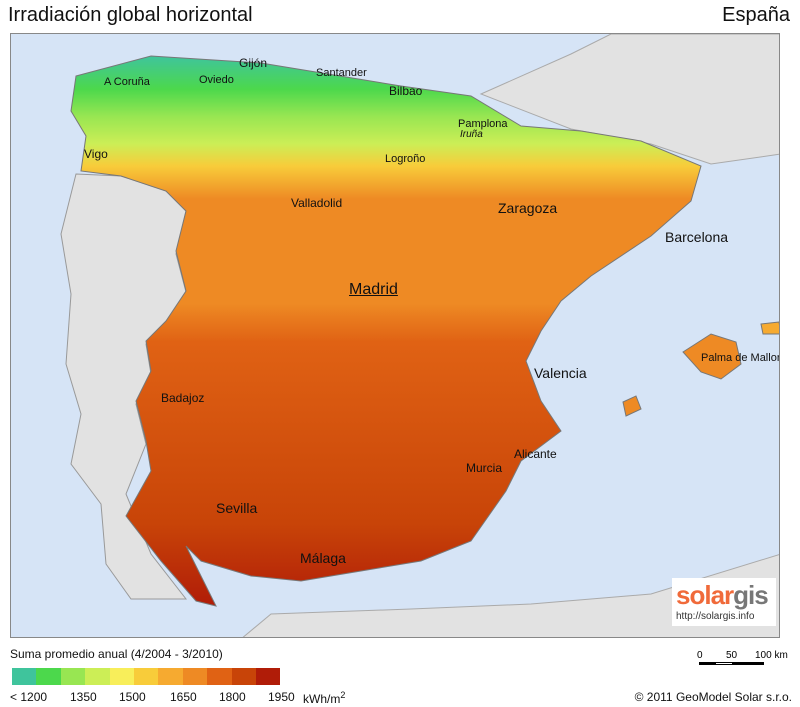 The height and width of the screenshot is (707, 800). I want to click on city-label: Bilbao, so click(406, 91).